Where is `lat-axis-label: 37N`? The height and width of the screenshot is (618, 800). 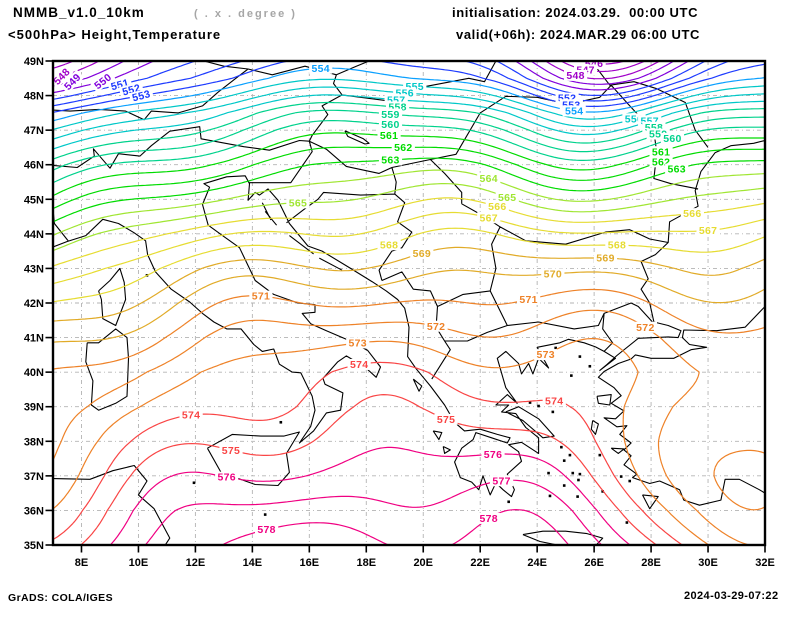
lat-axis-label: 37N is located at coordinates (34, 477).